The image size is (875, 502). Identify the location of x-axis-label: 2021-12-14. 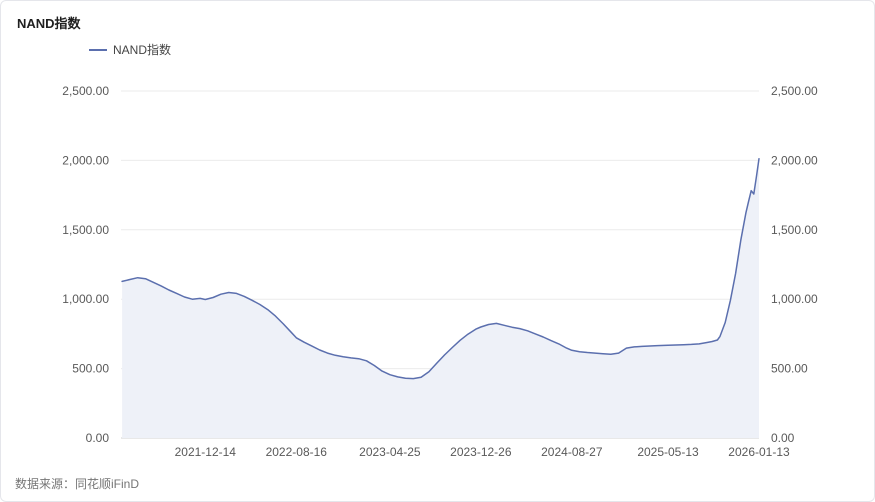
(206, 452).